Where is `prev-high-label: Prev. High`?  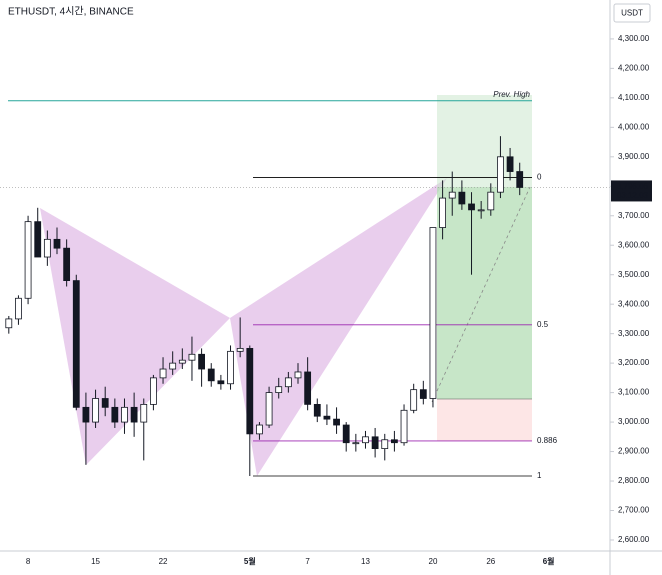
prev-high-label: Prev. High is located at coordinates (511, 94).